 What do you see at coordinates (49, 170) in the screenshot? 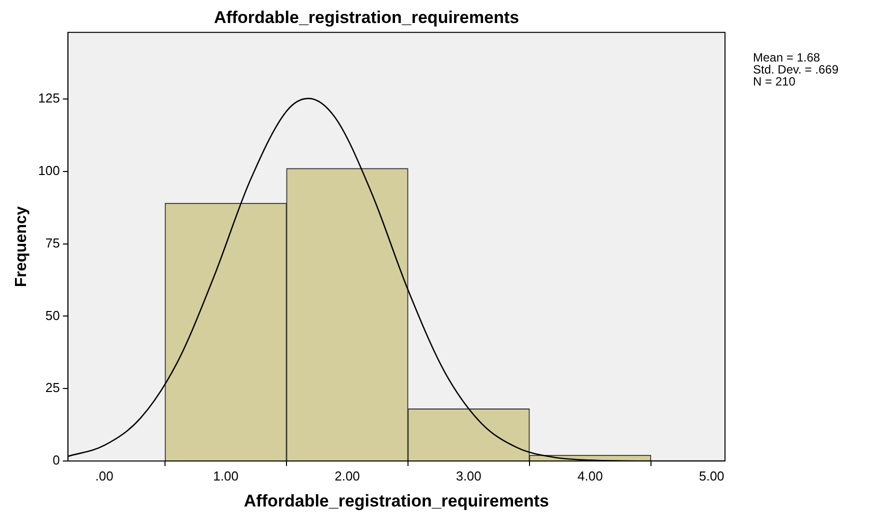
I see `y-tick-label: 100` at bounding box center [49, 170].